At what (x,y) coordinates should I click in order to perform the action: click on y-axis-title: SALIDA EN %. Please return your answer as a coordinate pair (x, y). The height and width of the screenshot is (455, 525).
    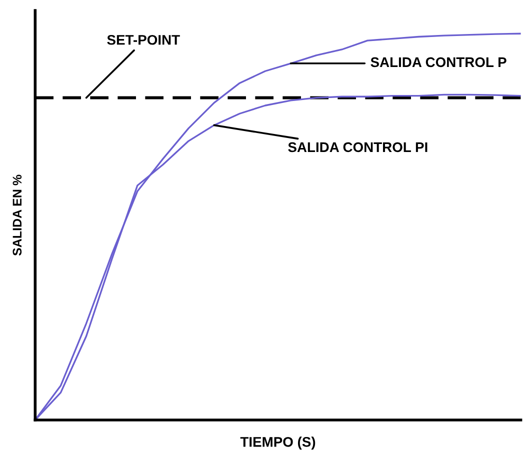
    Looking at the image, I should click on (17, 215).